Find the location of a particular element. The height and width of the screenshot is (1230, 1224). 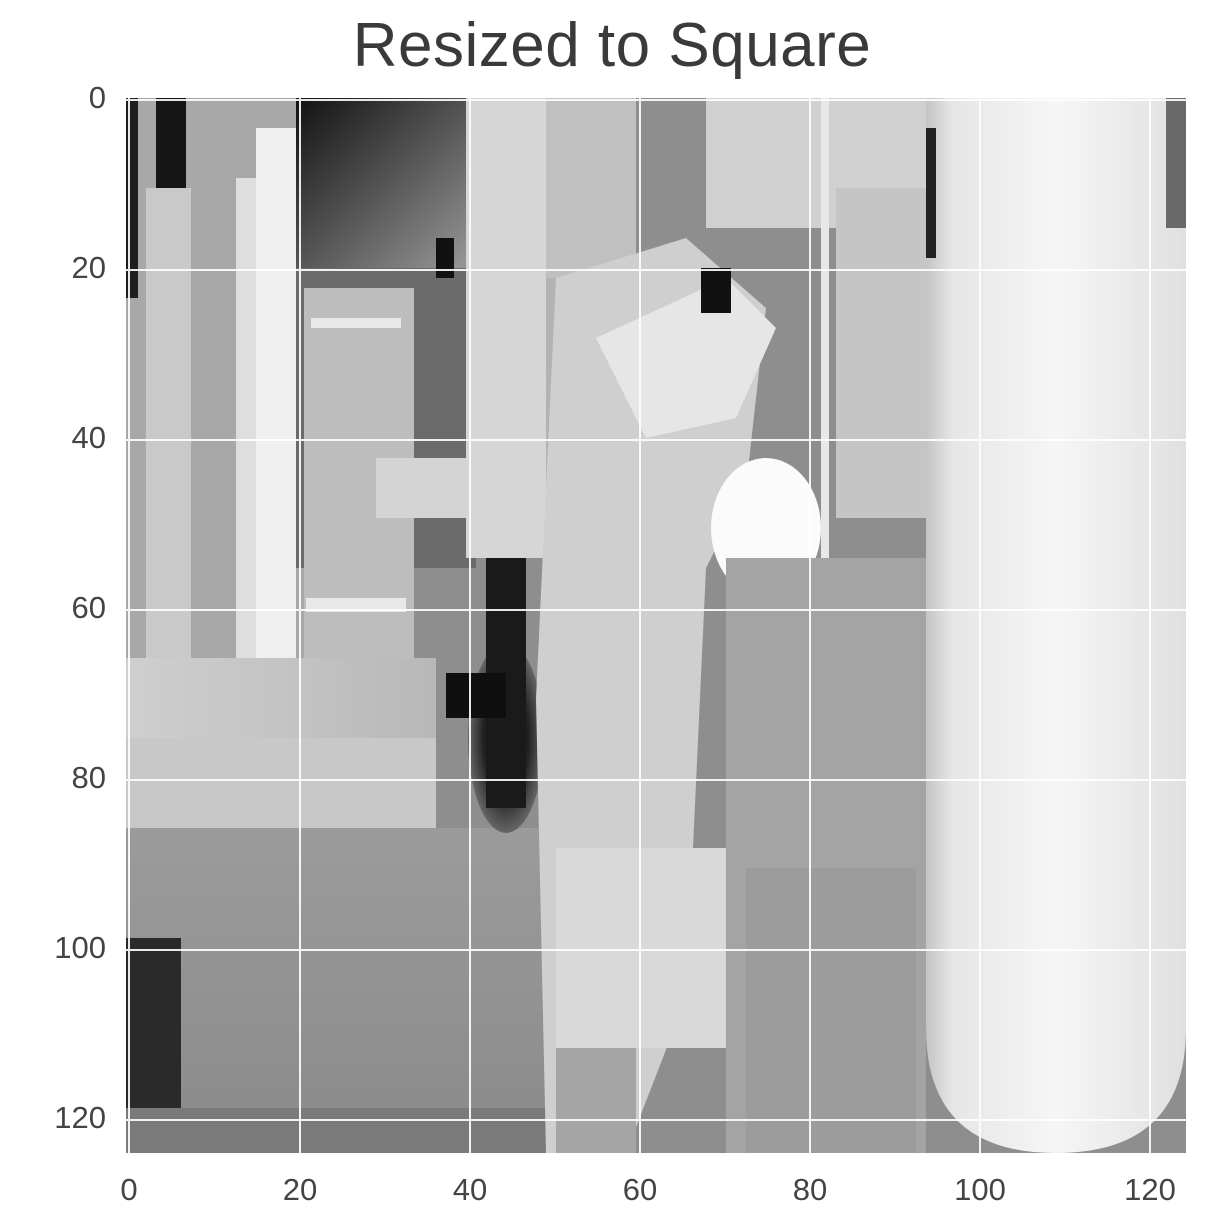

figure-title: Resized to Square is located at coordinates (612, 45).